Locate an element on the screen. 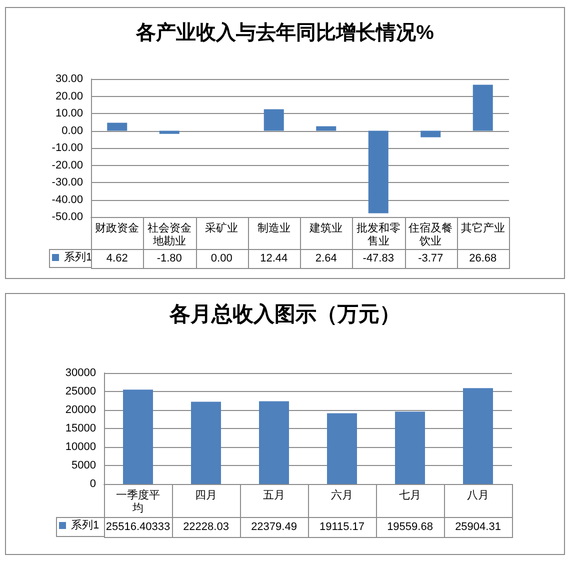 The height and width of the screenshot is (565, 580). data-label: 2.64 is located at coordinates (326, 258).